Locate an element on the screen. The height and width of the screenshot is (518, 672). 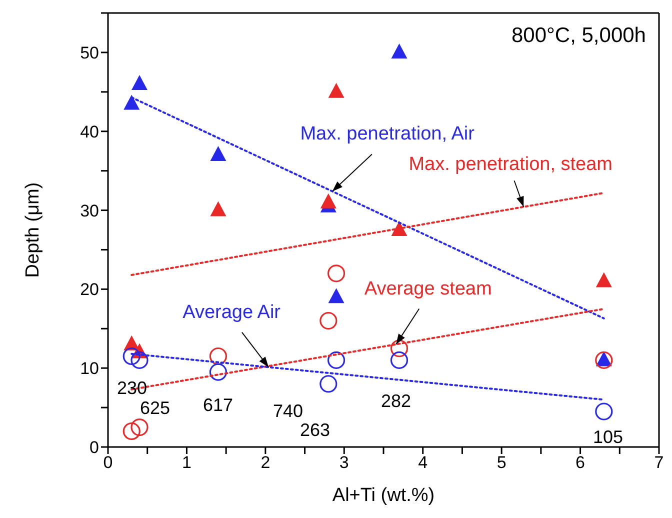
annotation: 263 is located at coordinates (315, 430).